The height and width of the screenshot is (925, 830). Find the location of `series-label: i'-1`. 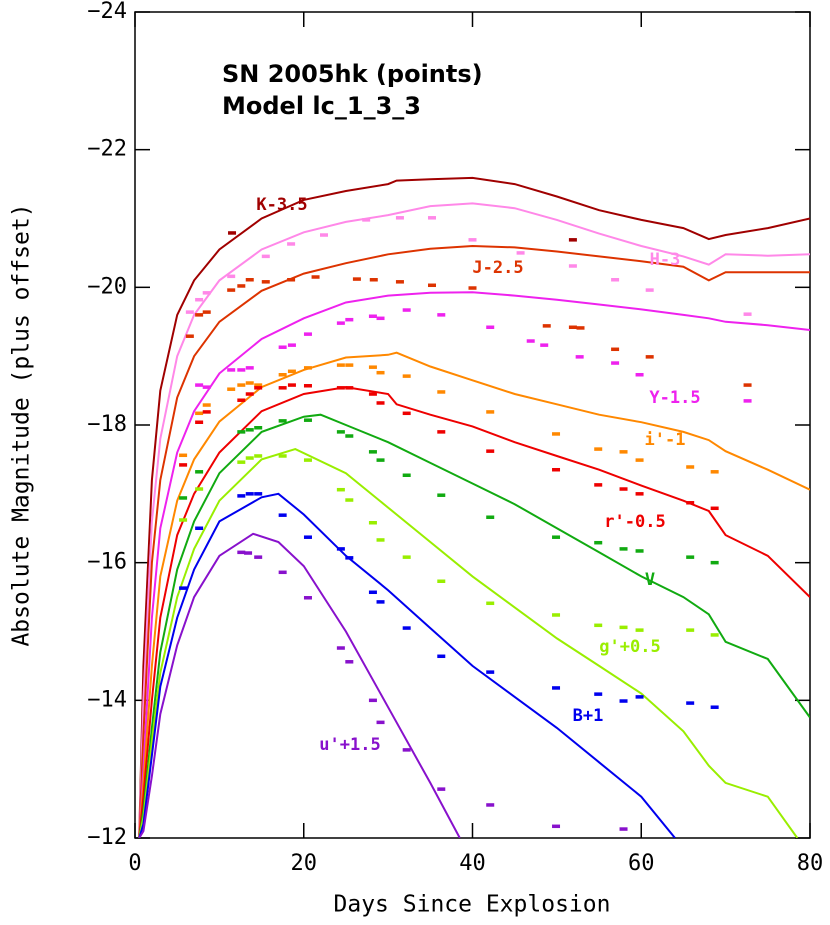

series-label: i'-1 is located at coordinates (665, 440).